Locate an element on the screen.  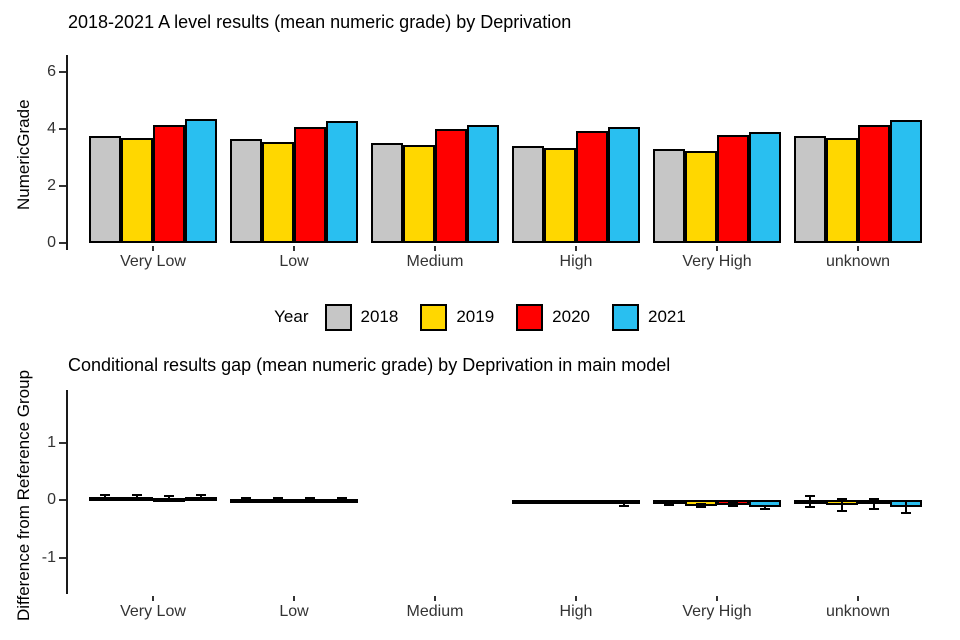
bar-2020-high is located at coordinates (592, 186).